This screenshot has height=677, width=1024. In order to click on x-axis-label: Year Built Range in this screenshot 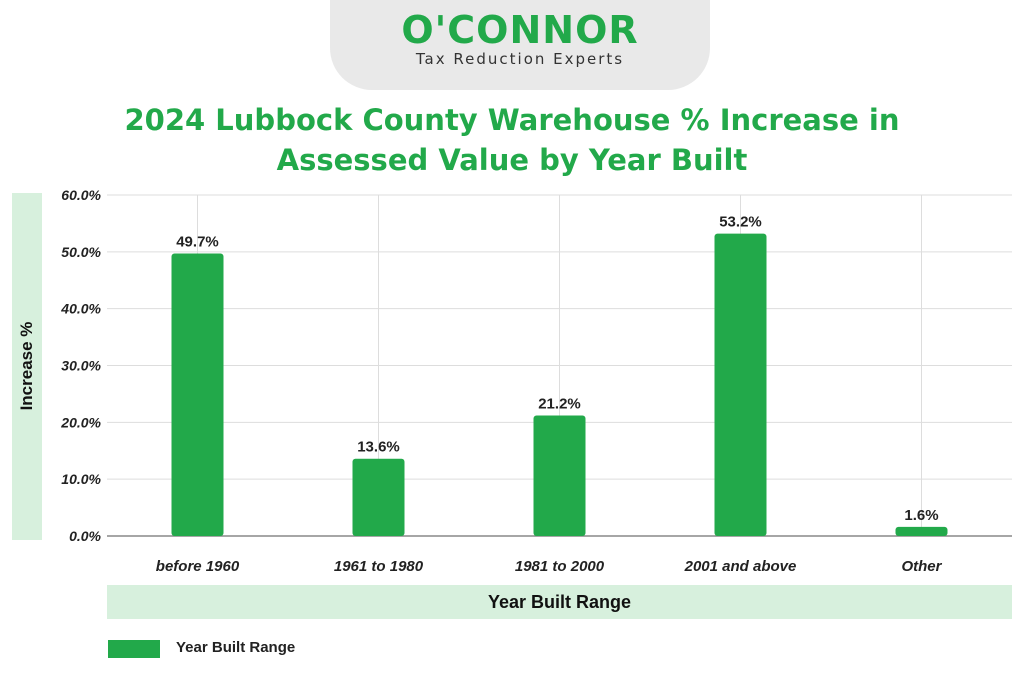, I will do `click(559, 602)`.